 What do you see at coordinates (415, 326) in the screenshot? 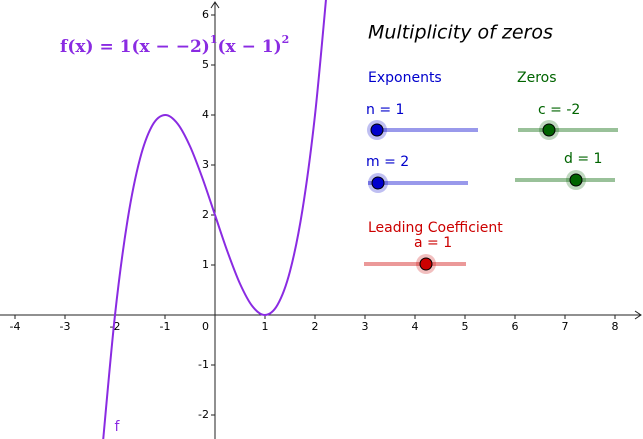
I see `x-tick-label: 4` at bounding box center [415, 326].